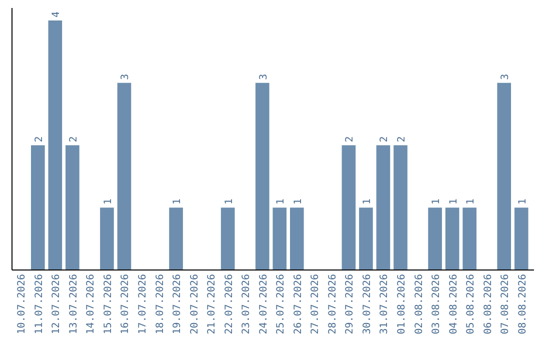  What do you see at coordinates (126, 304) in the screenshot?
I see `x-tick-label: 16.07.2026` at bounding box center [126, 304].